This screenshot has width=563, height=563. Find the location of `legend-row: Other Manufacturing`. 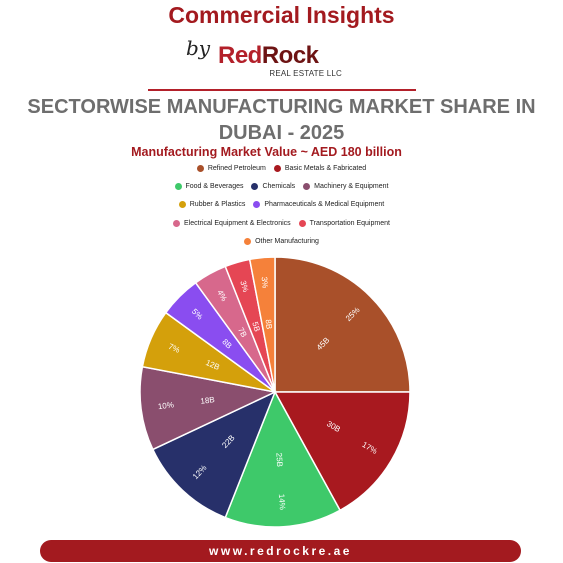

legend-row: Other Manufacturing is located at coordinates (281, 242).